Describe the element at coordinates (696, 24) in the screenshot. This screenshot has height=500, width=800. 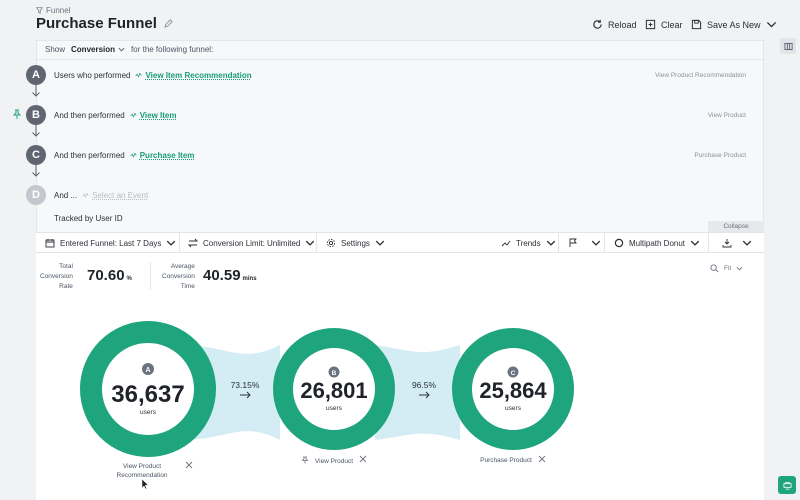
I see `save-icon` at that location.